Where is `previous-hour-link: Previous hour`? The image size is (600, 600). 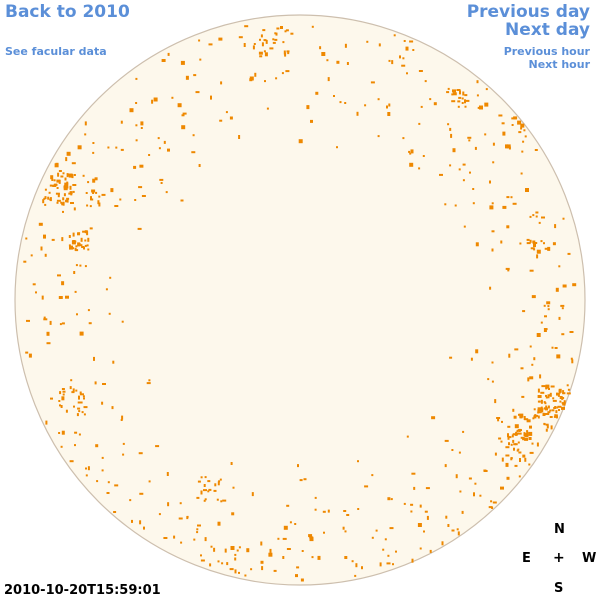
previous-hour-link: Previous hour is located at coordinates (546, 51).